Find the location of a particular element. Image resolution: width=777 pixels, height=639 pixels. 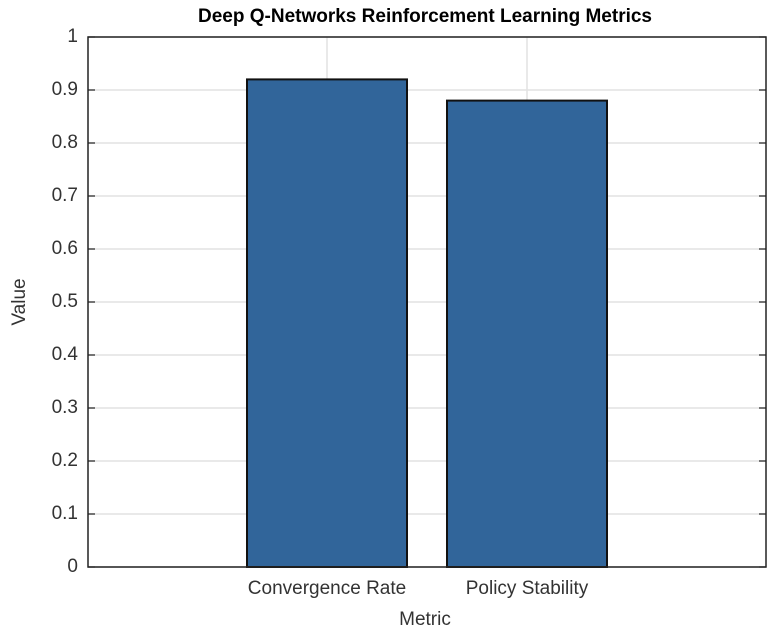

y-tick-label: 0.2 is located at coordinates (65, 460).